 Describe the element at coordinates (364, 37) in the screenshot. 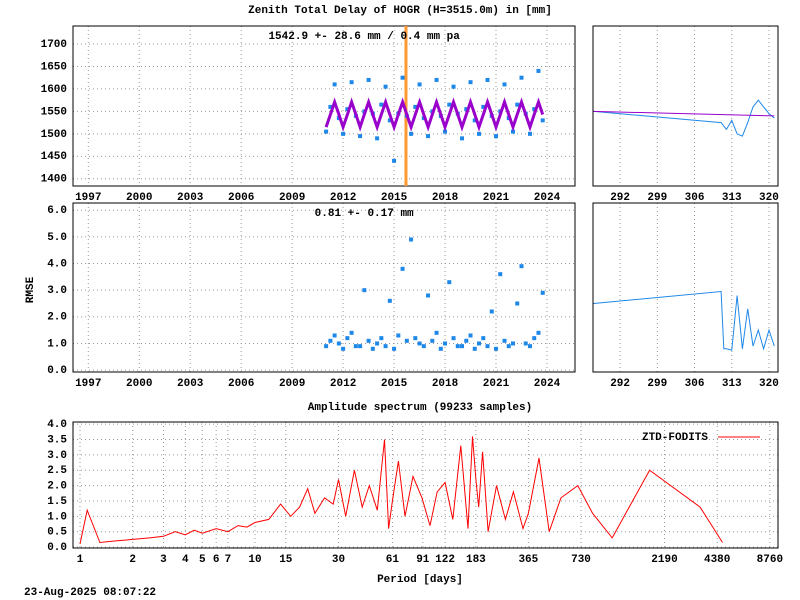

I see `annotation: 1542.9 +- 28.6 mm / 0.4 mm pa` at that location.